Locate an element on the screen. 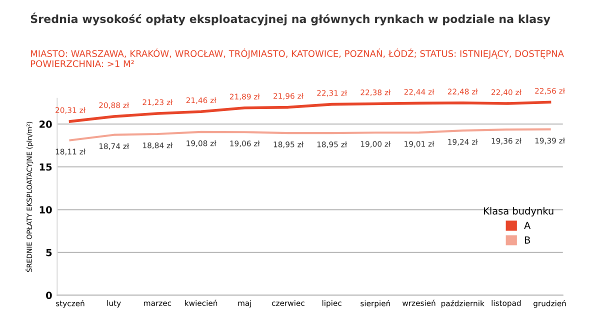 Image resolution: width=602 pixels, height=328 pixels. y-tick-label: 20 is located at coordinates (46, 124).